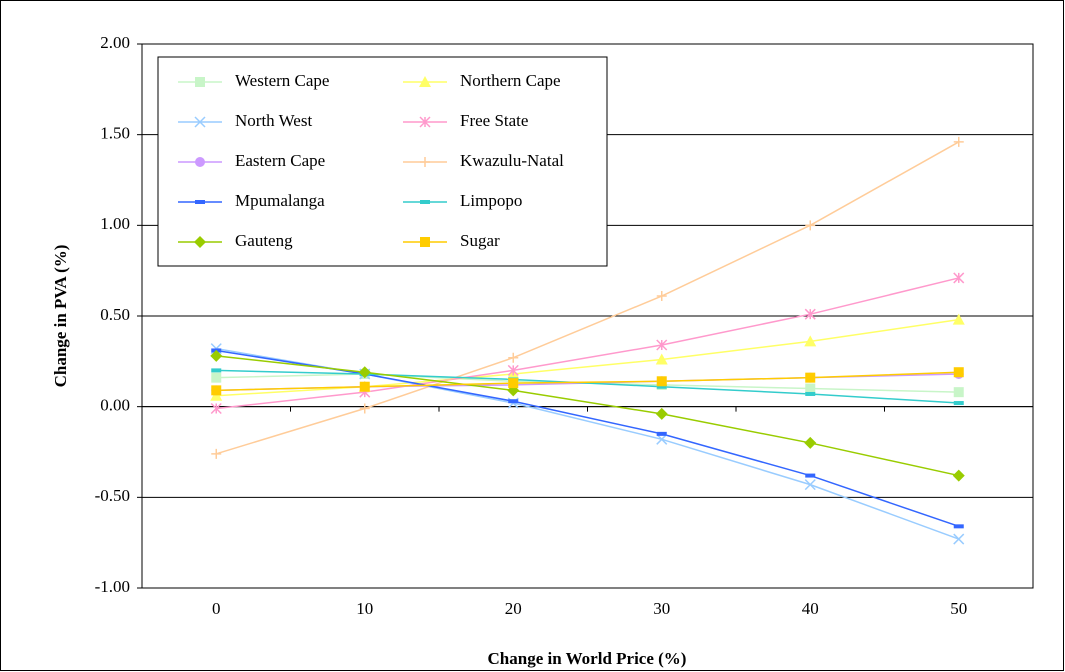  Describe the element at coordinates (115, 314) in the screenshot. I see `y-tick-label: 0.50` at that location.